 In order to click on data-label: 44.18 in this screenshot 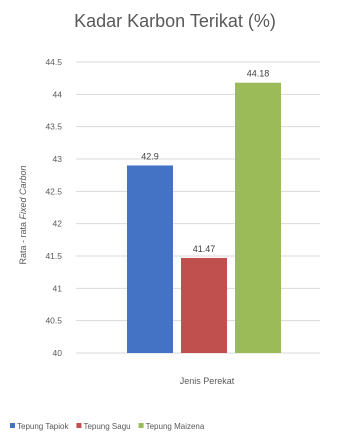, I will do `click(258, 74)`.